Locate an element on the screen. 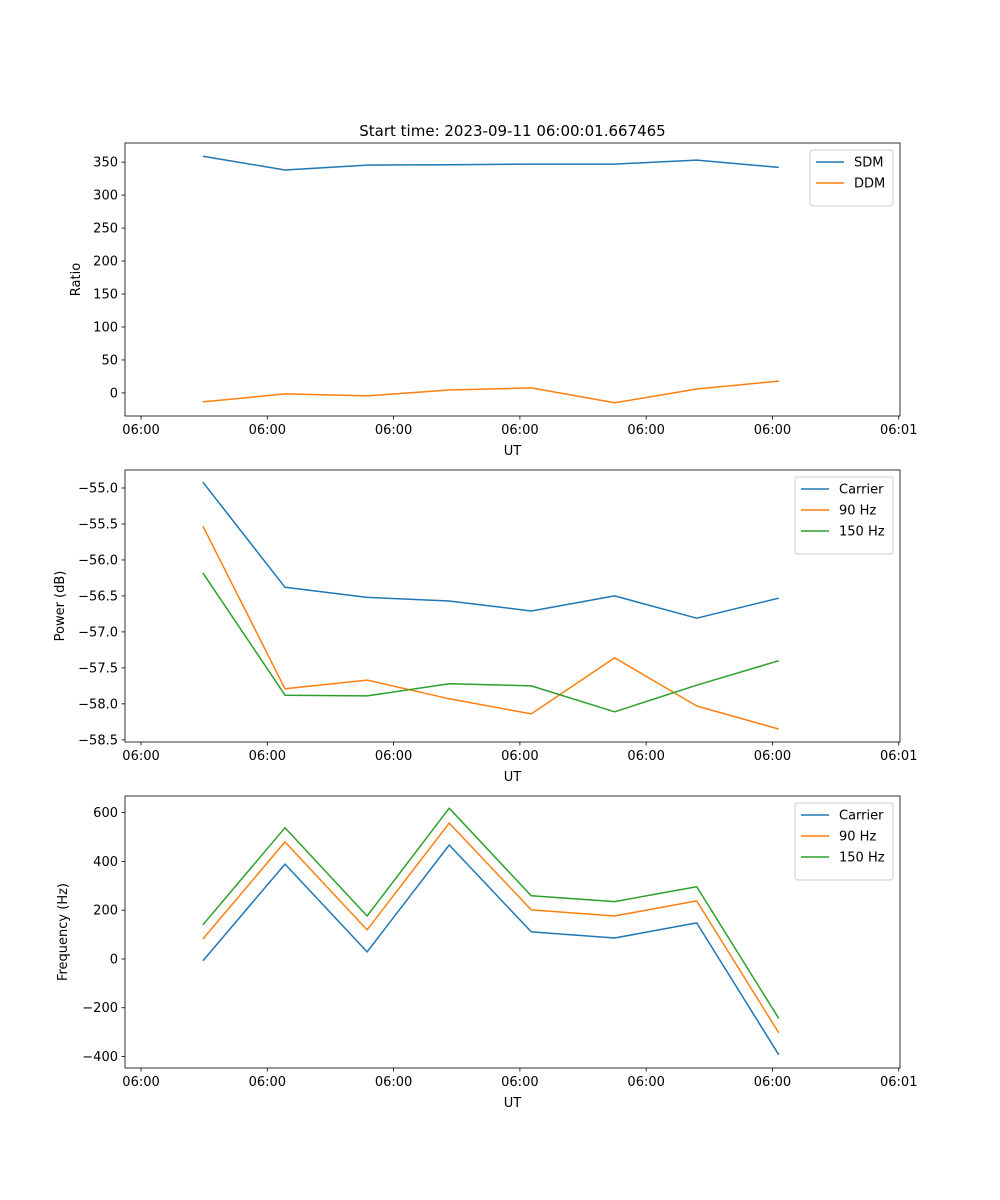 The image size is (1000, 1200). y-tick-label: 250 is located at coordinates (105, 229).